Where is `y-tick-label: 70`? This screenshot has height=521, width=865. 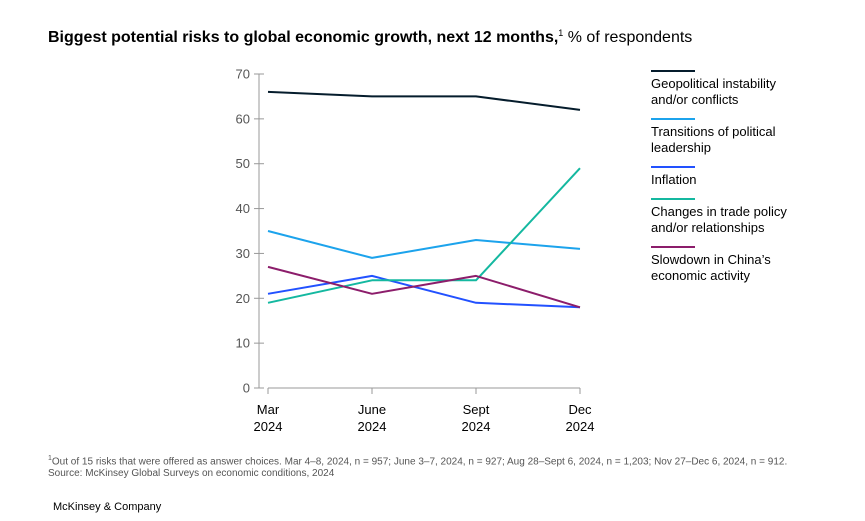
y-tick-label: 70 is located at coordinates (243, 74).